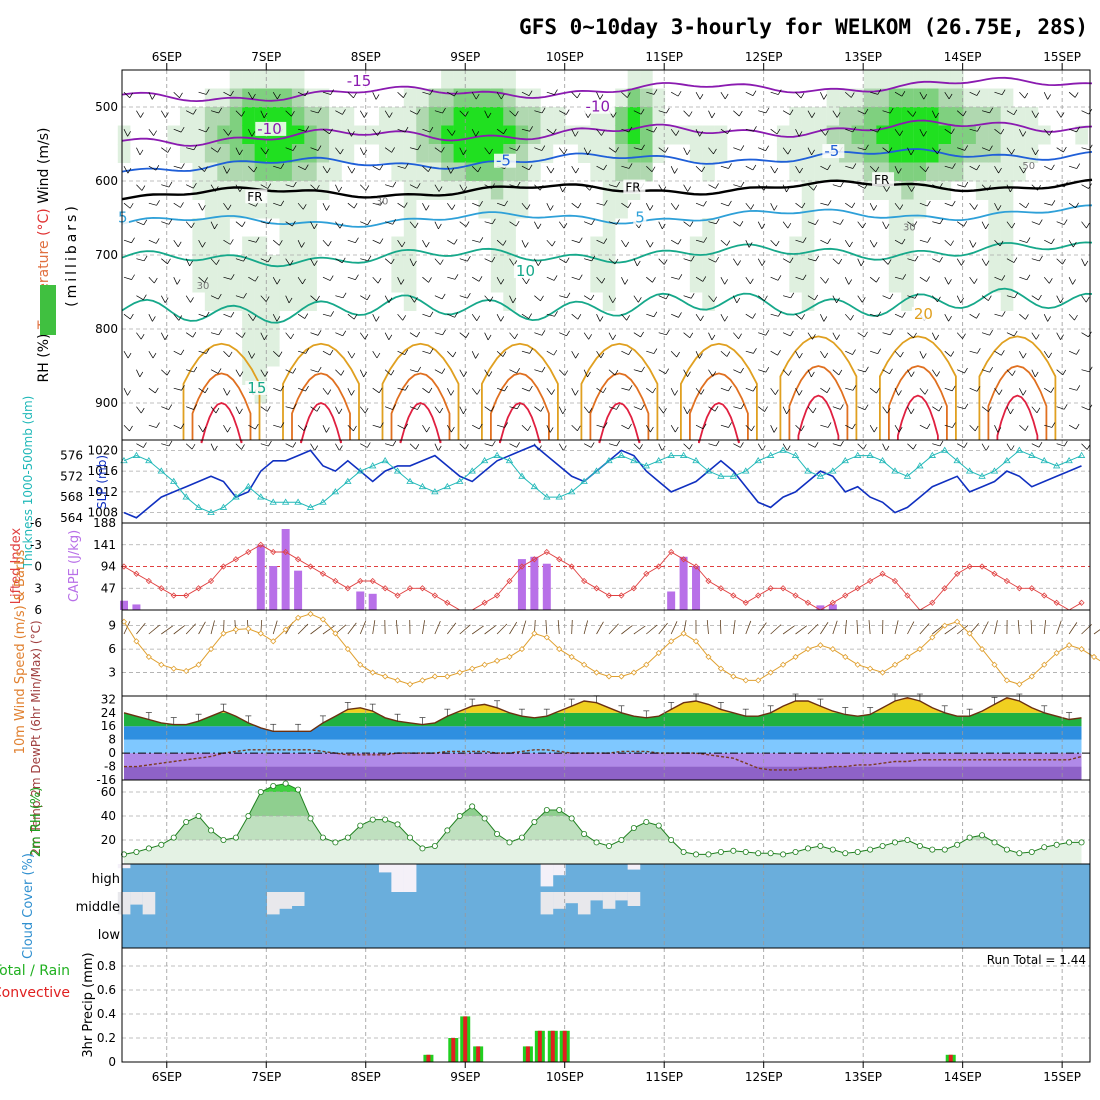  What do you see at coordinates (818, 402) in the screenshot?
I see `warm-isotherm-loop` at bounding box center [818, 402].